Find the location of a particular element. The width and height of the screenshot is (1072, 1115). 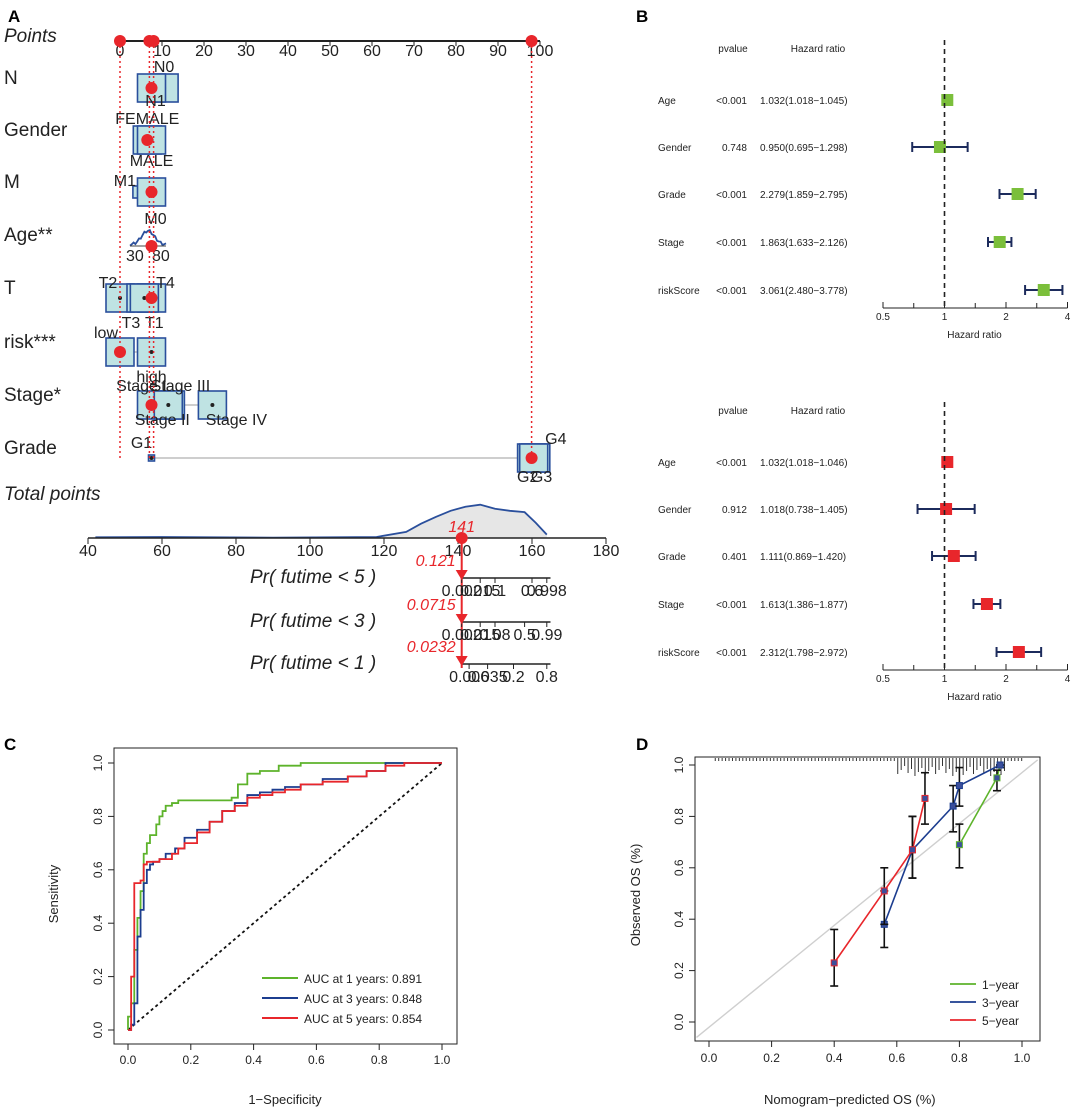

roc-series-line is located at coordinates (285, 896).